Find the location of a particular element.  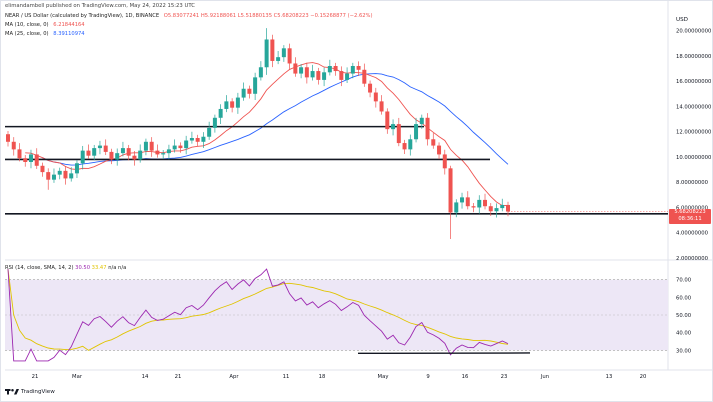

tradingview-icon is located at coordinates (12, 392).